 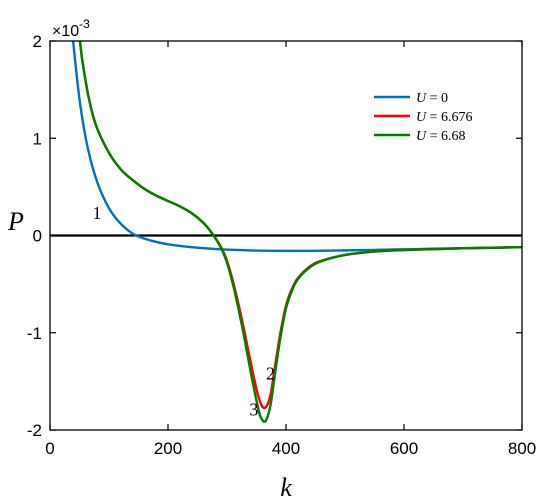 What do you see at coordinates (286, 487) in the screenshot?
I see `x-axis-label: k` at bounding box center [286, 487].